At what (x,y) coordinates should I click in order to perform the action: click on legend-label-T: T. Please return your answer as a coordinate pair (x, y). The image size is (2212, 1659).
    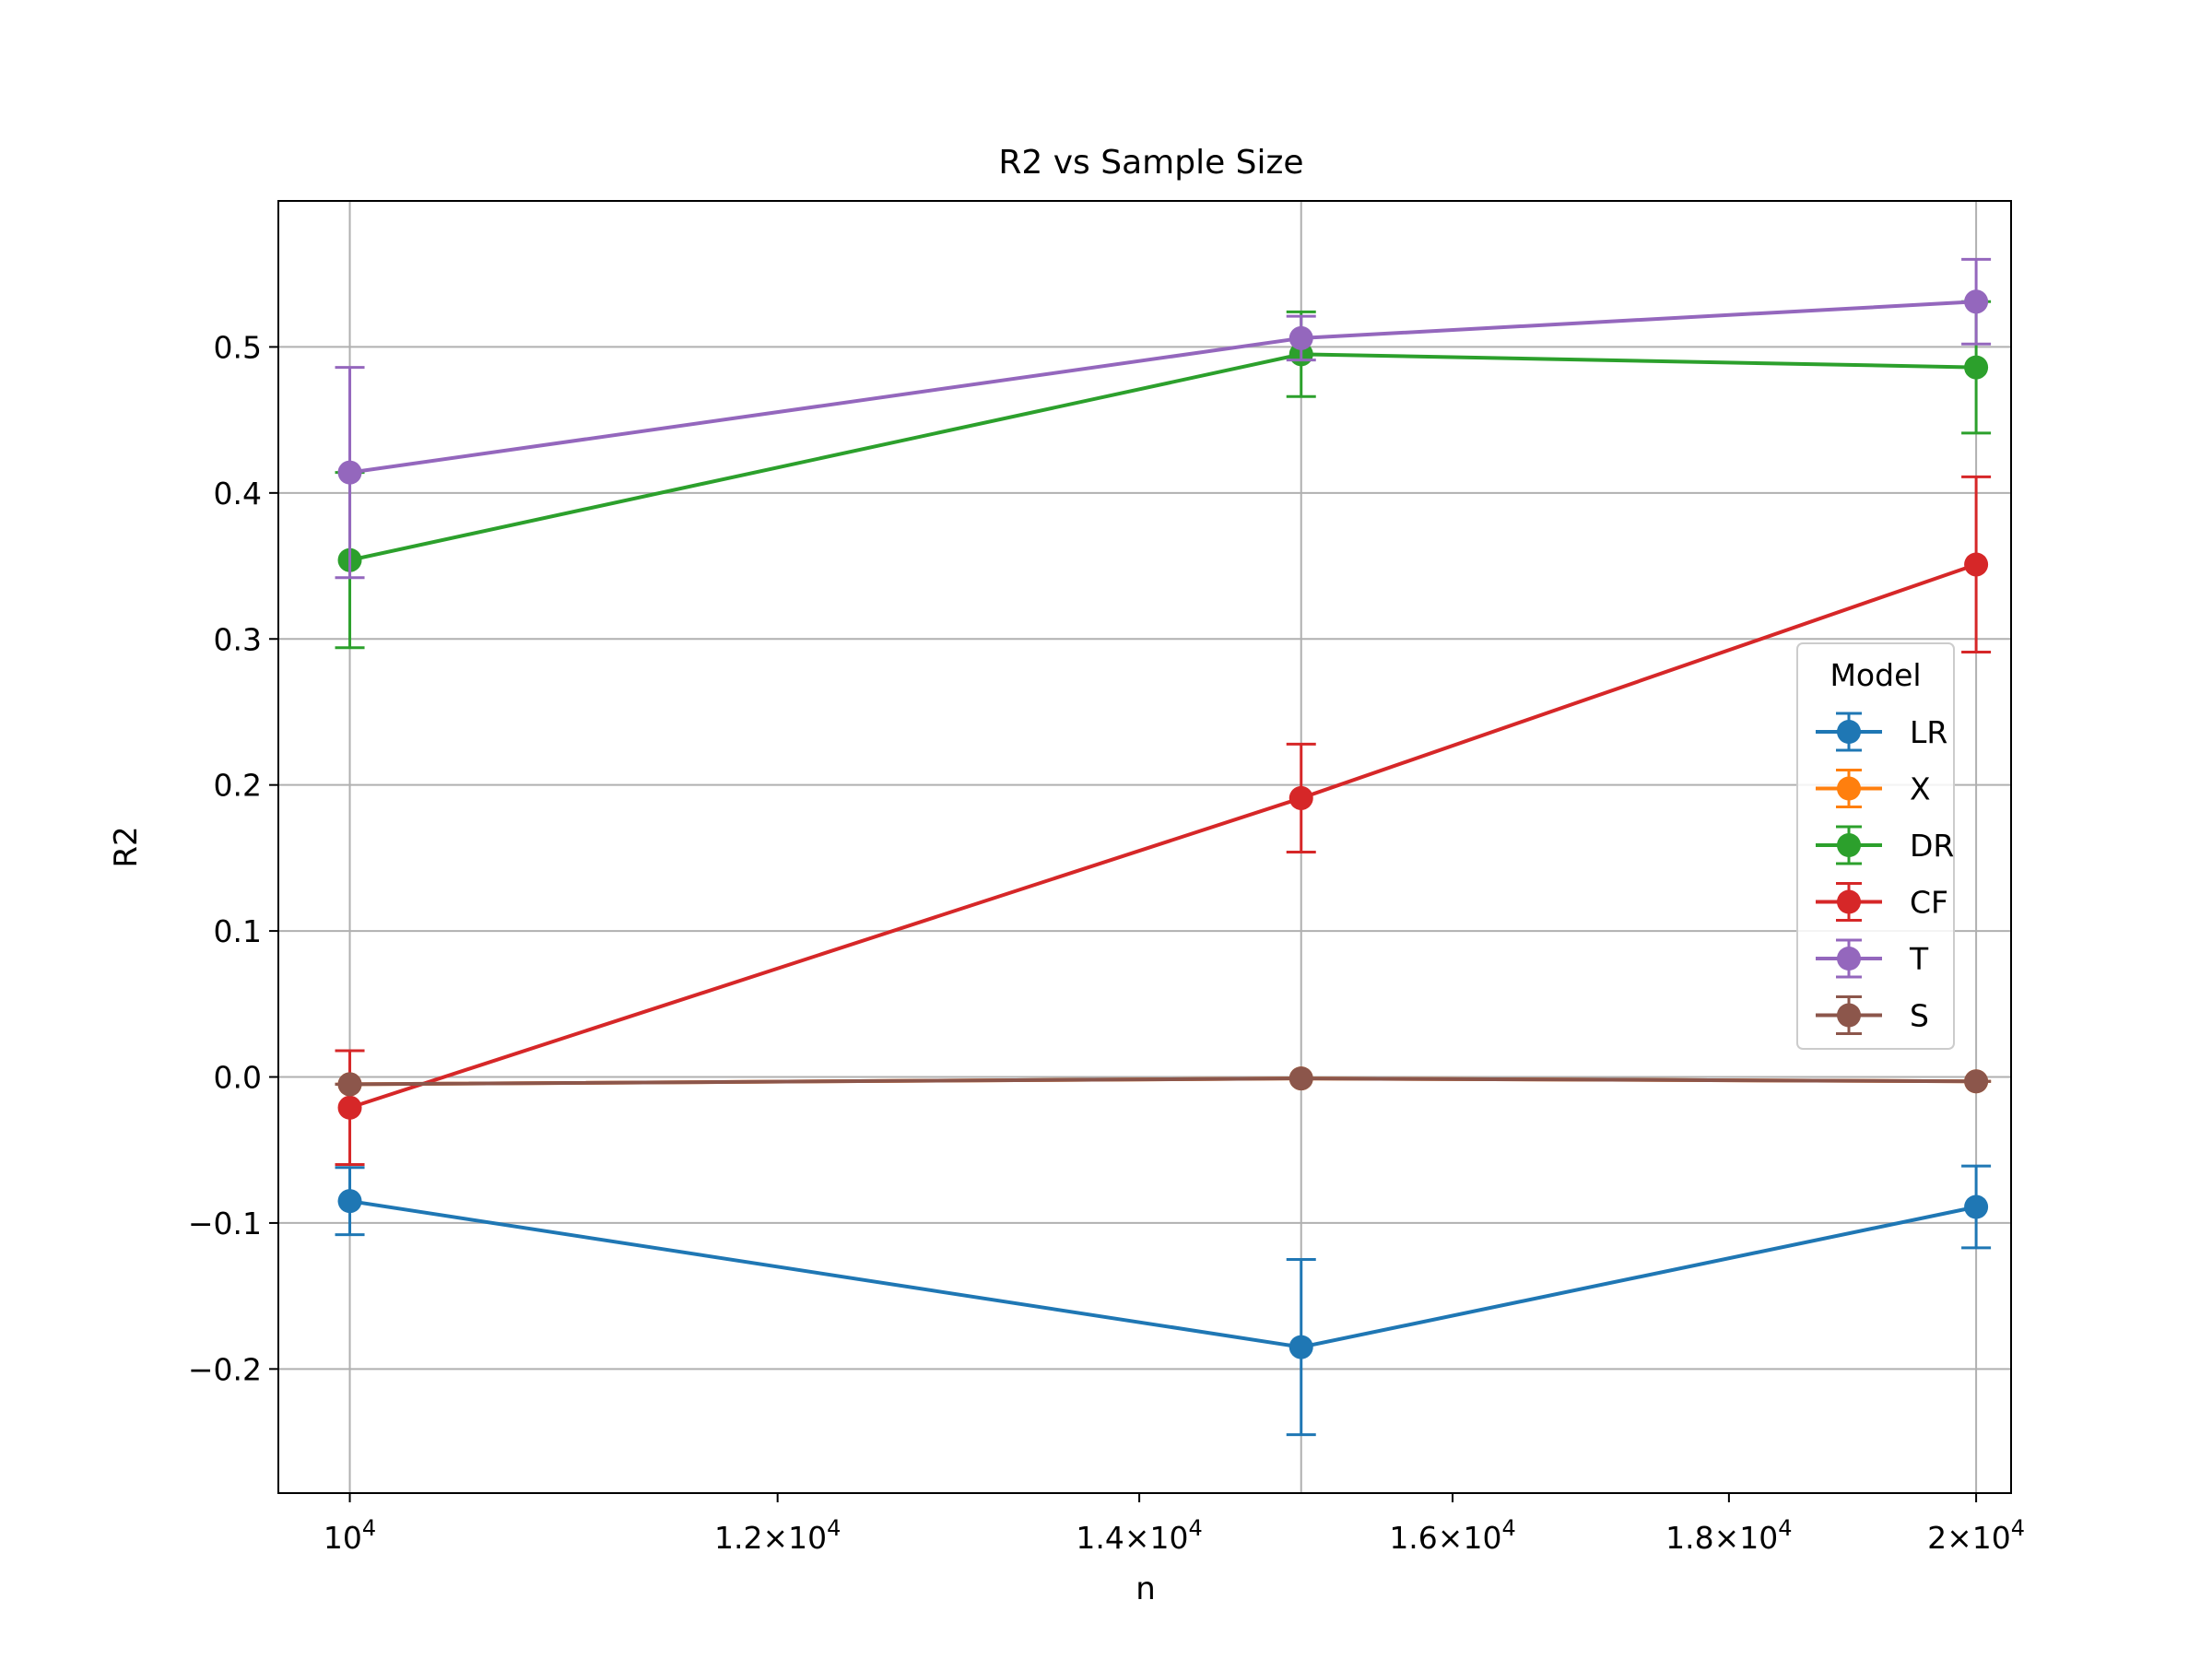
    Looking at the image, I should click on (1919, 959).